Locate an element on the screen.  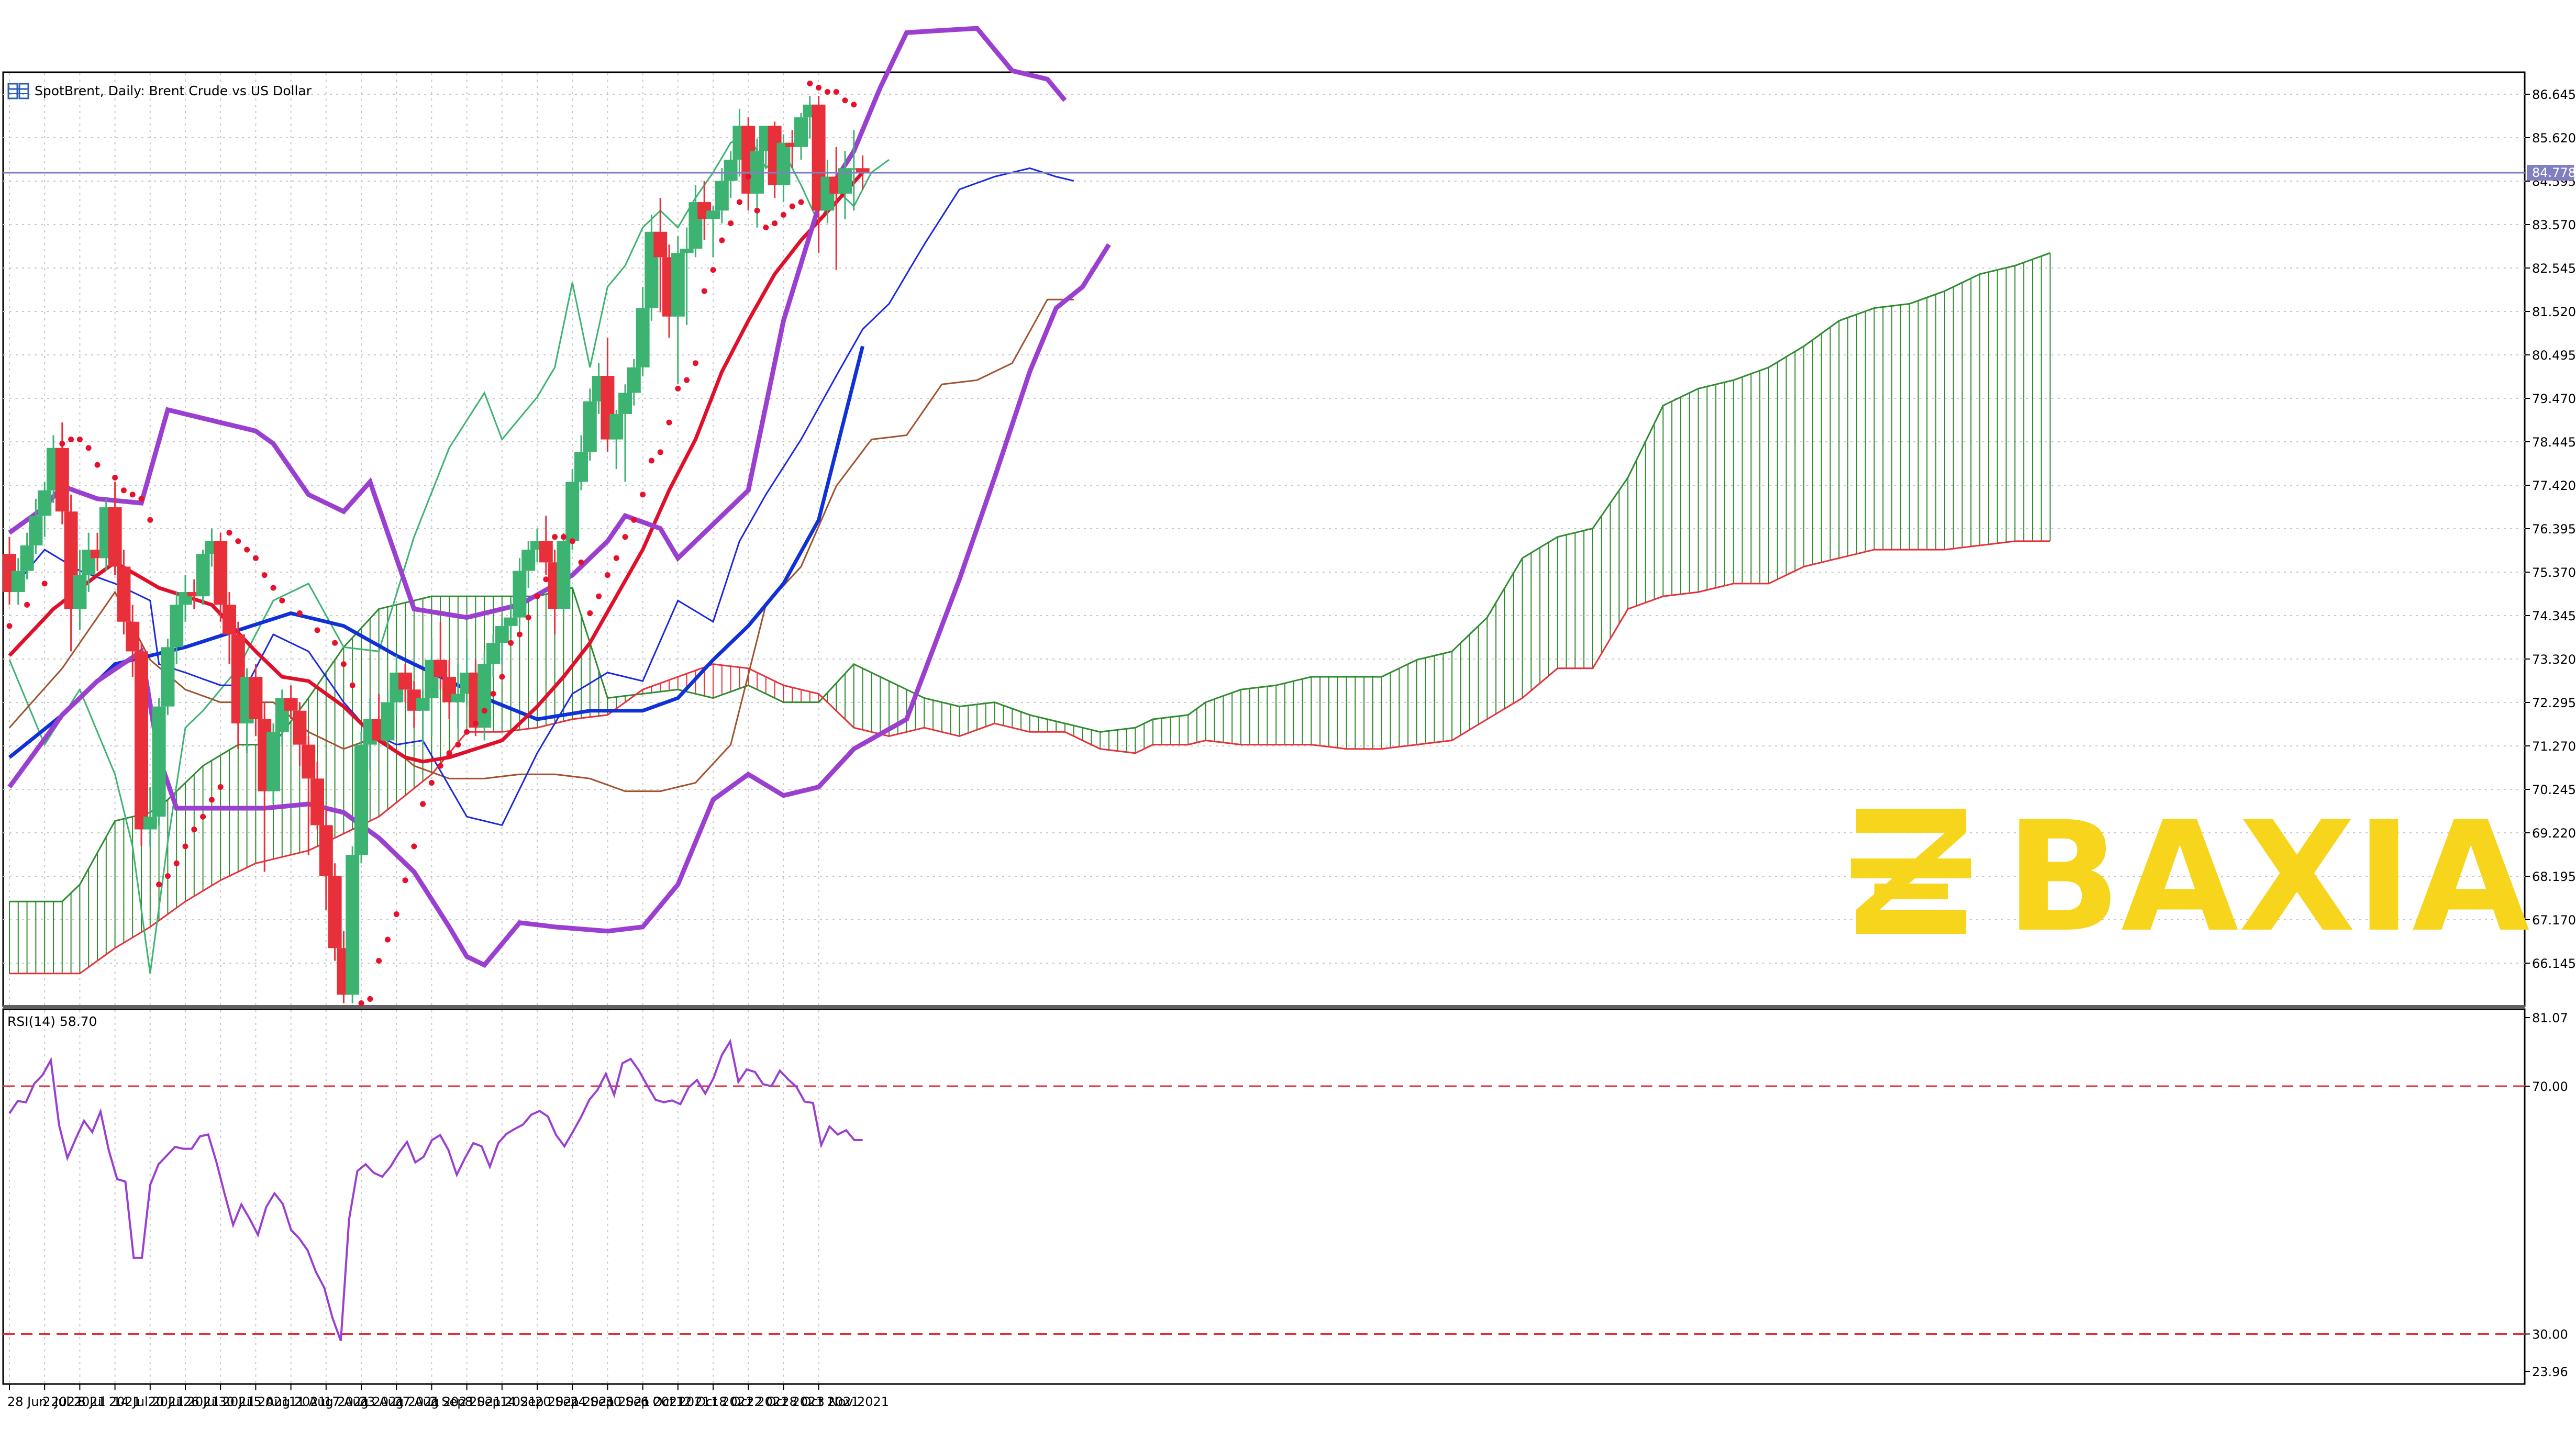
time-tick-label: 17 Aug 2021 is located at coordinates (364, 1402).